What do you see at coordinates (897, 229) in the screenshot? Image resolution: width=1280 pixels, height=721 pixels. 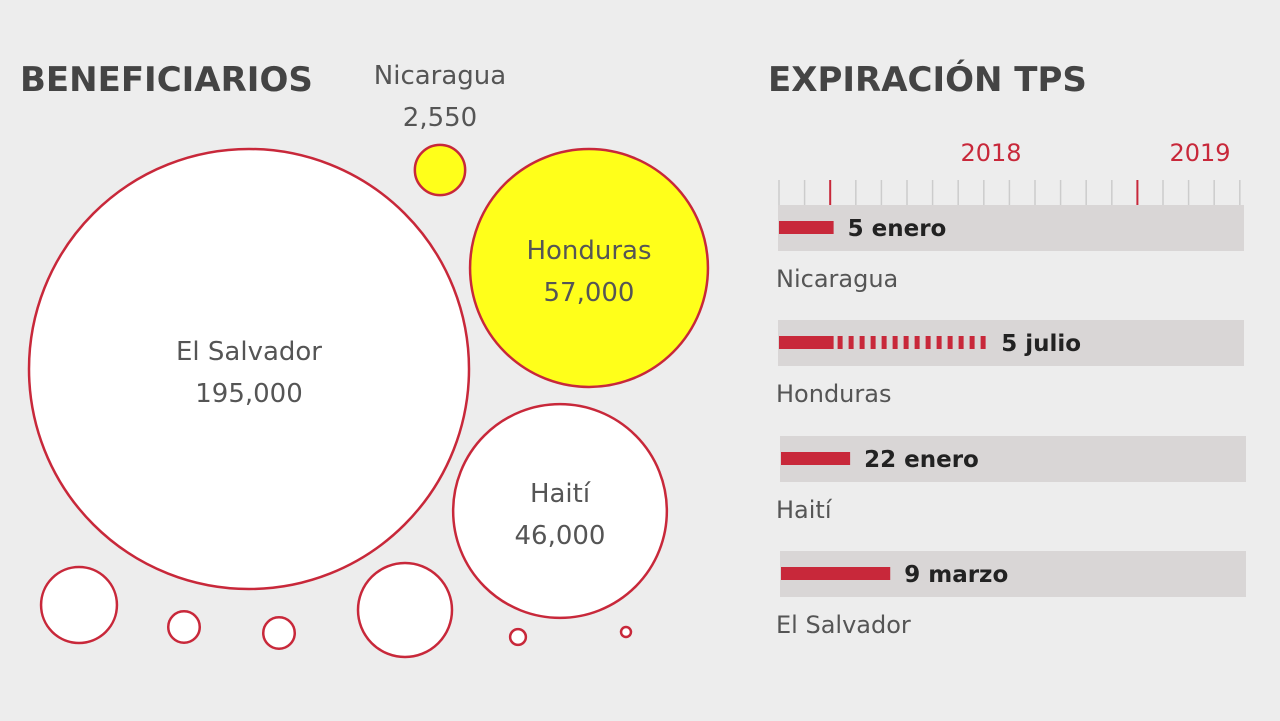 I see `expiration-date: 5 enero` at bounding box center [897, 229].